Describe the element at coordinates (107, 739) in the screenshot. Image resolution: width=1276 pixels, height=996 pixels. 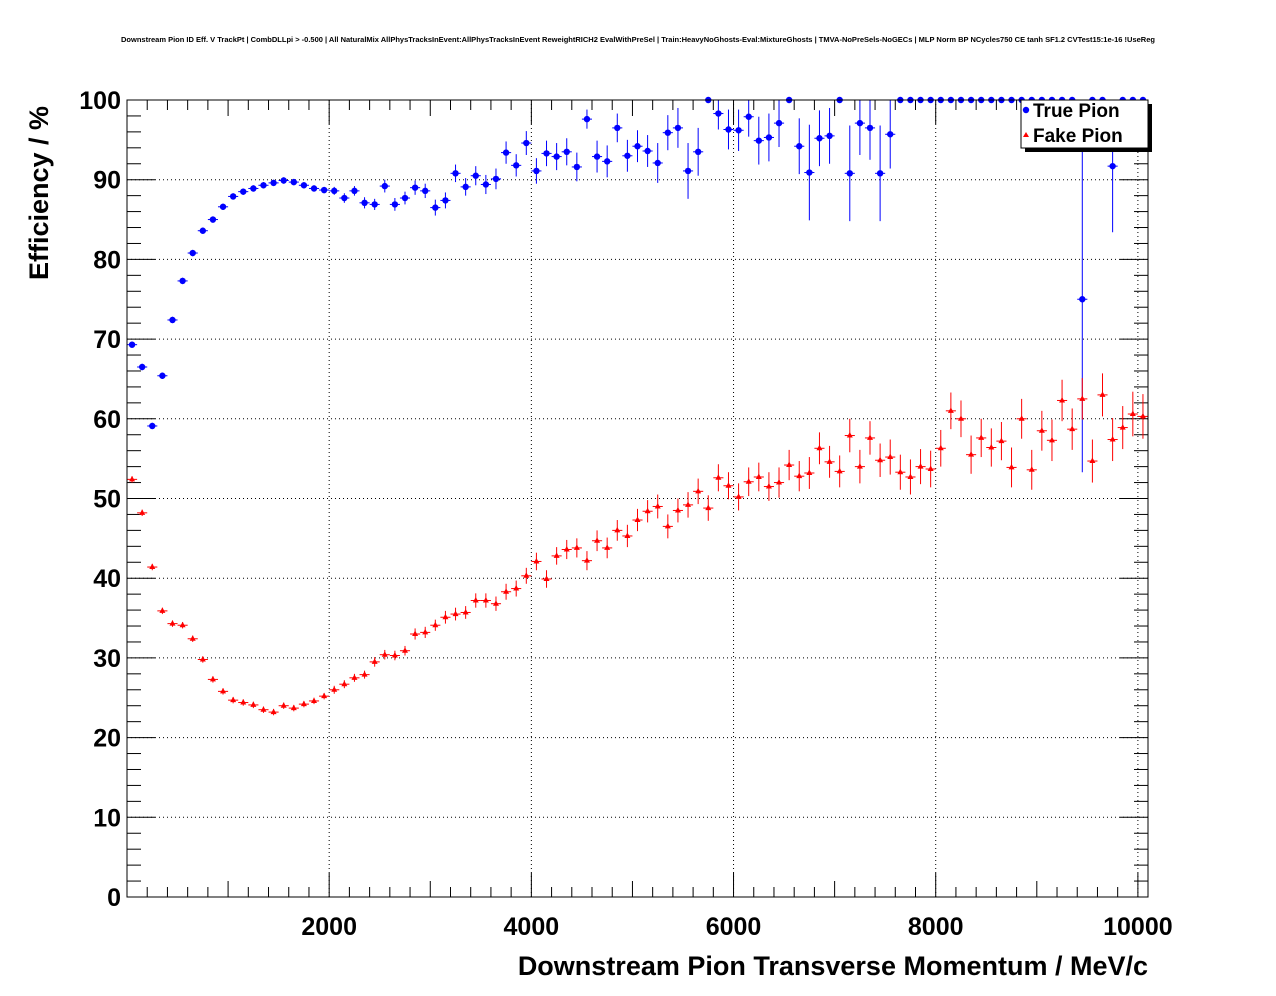
I see `y-tick-label: 20` at that location.